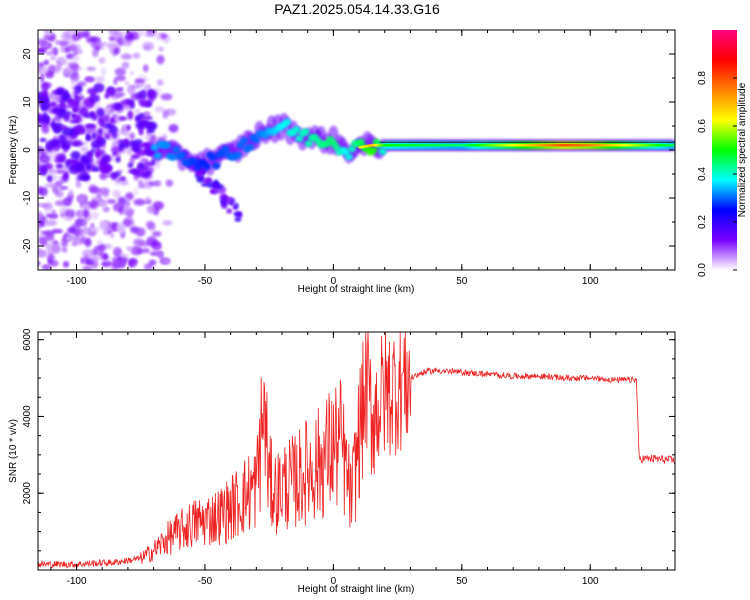 Image resolution: width=750 pixels, height=600 pixels. I want to click on y-tick-label: 4000, so click(27, 416).